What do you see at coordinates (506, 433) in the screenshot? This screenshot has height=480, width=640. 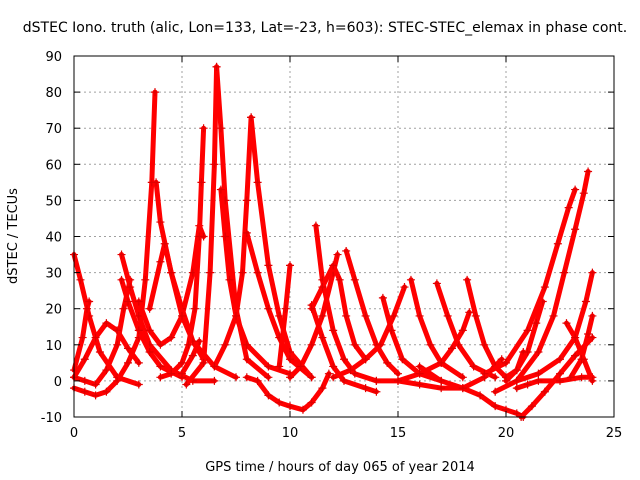 I see `x-tick-label: 20` at bounding box center [506, 433].